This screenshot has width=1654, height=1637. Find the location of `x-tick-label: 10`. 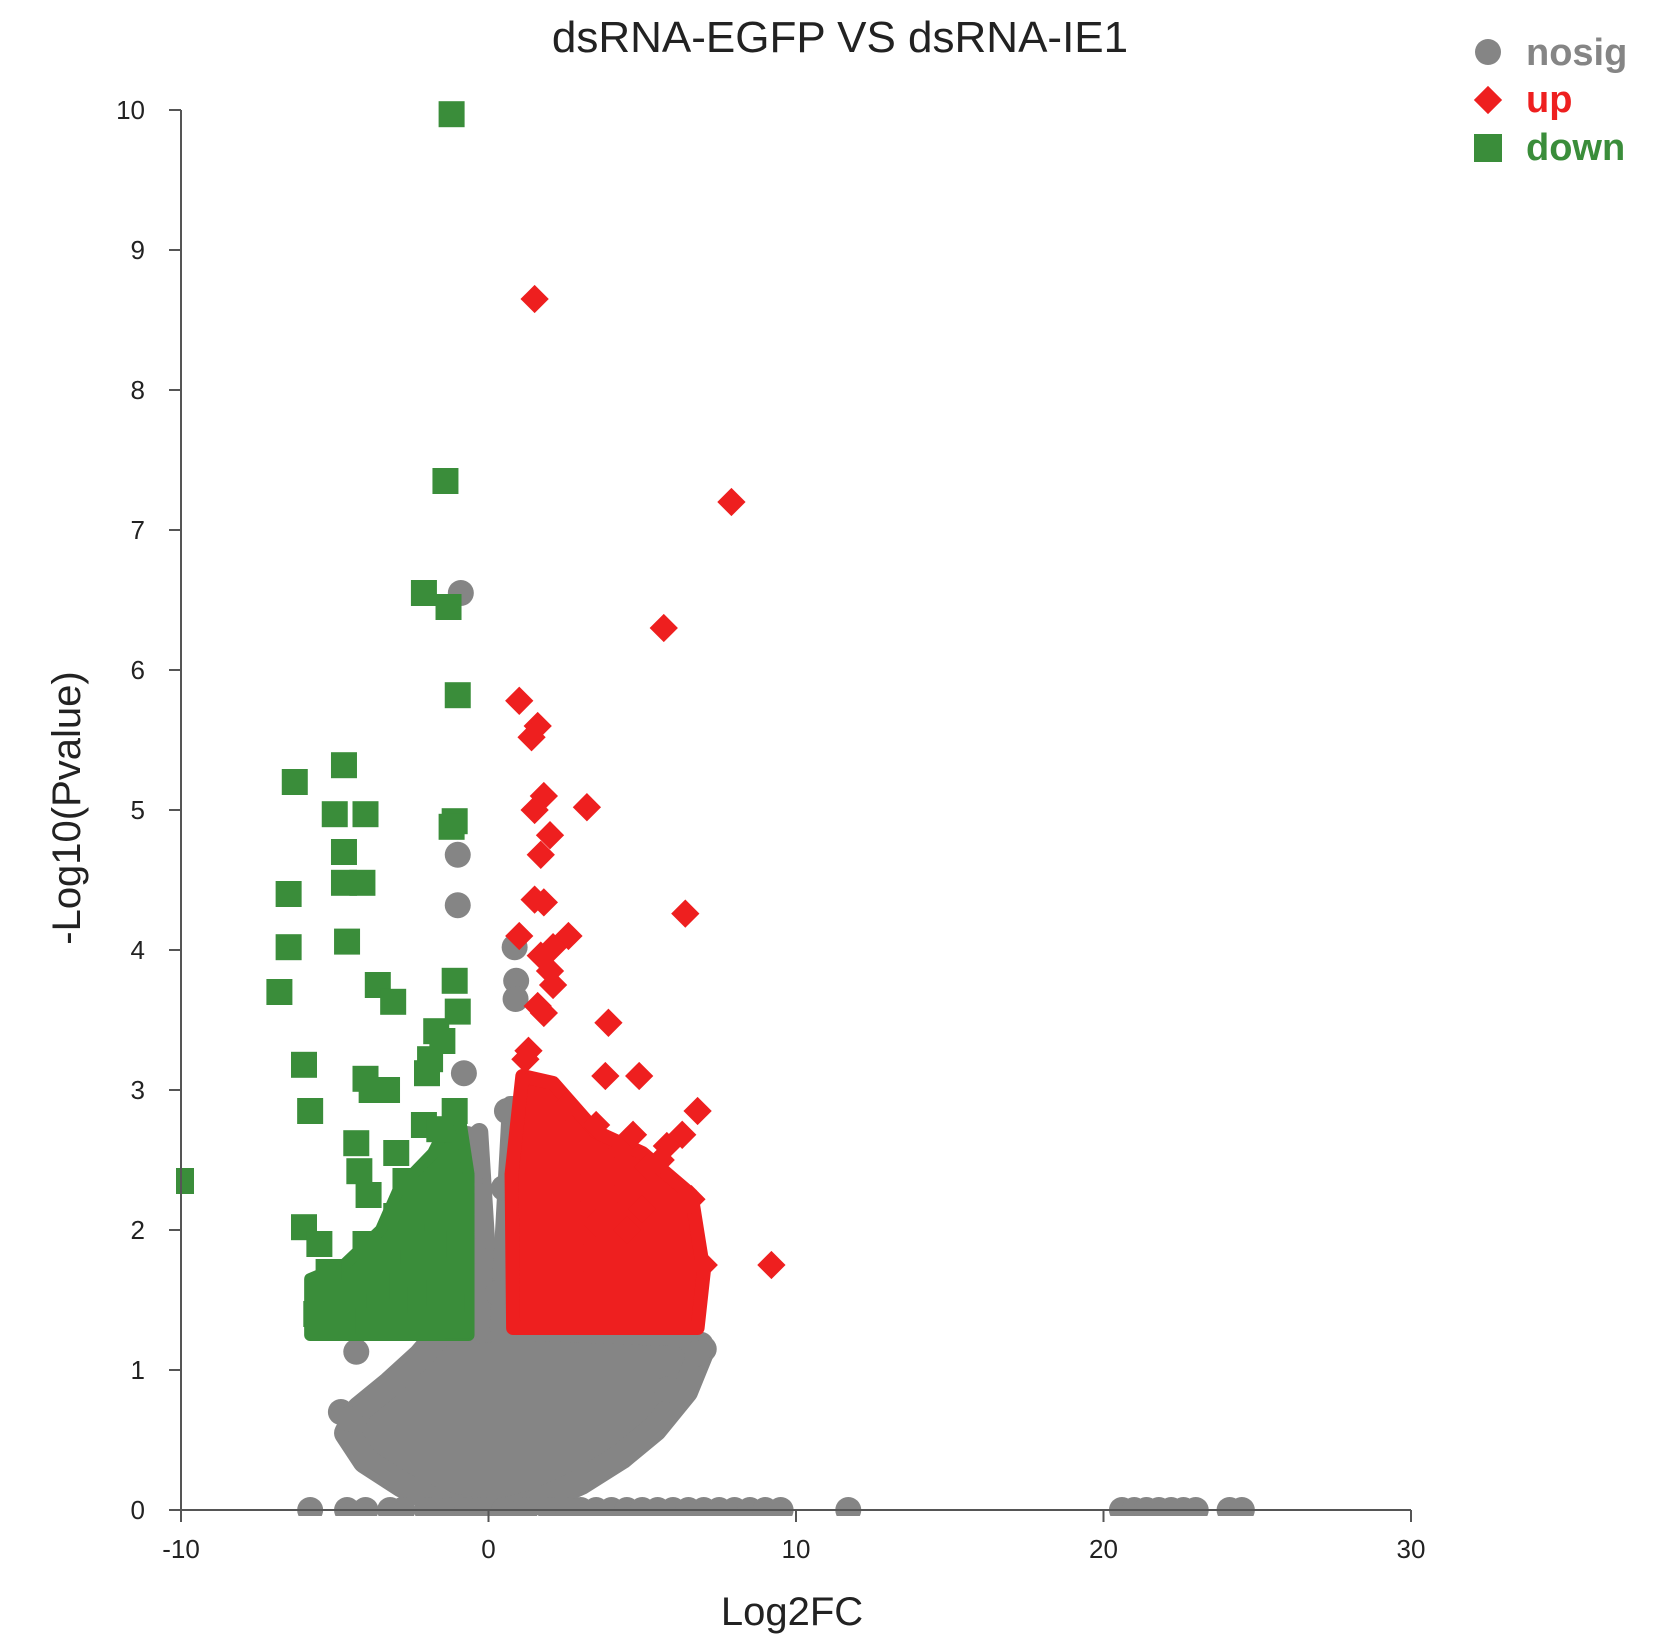

x-tick-label: 10 is located at coordinates (796, 1549).